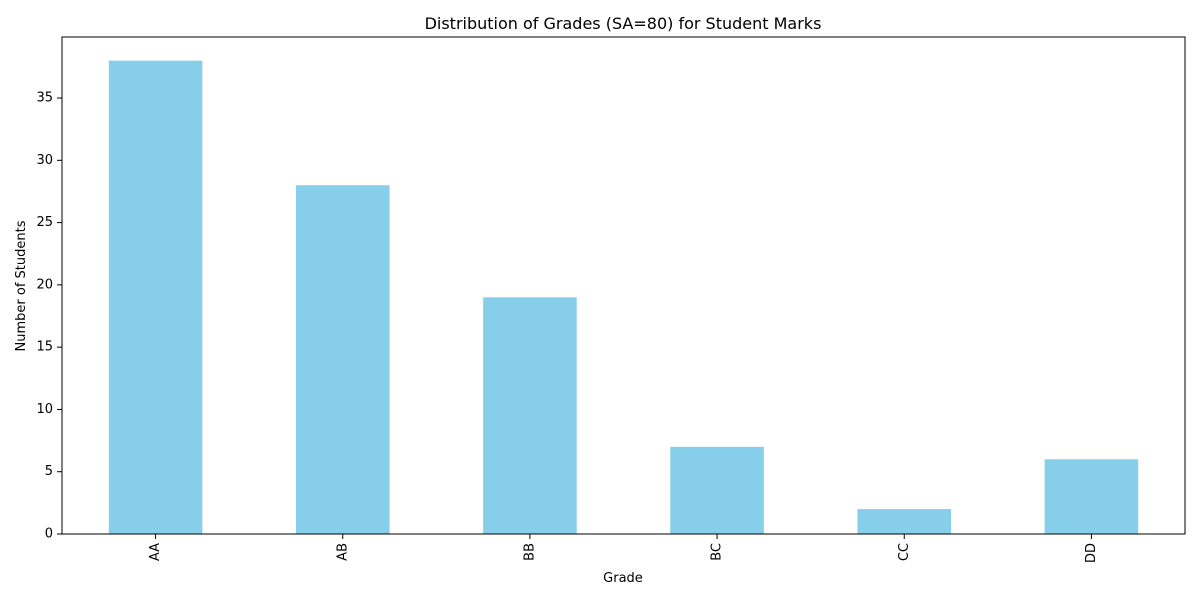  What do you see at coordinates (21, 285) in the screenshot?
I see `y-axis-label: Number of Students` at bounding box center [21, 285].